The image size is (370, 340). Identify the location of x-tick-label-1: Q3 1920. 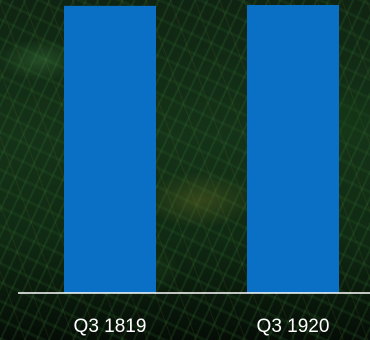
(293, 326).